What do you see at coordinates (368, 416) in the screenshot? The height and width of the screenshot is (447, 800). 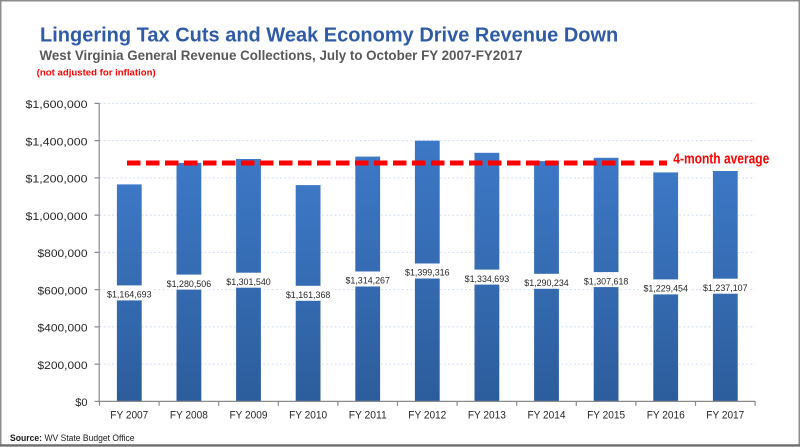 I see `svg-text: FY 2011` at bounding box center [368, 416].